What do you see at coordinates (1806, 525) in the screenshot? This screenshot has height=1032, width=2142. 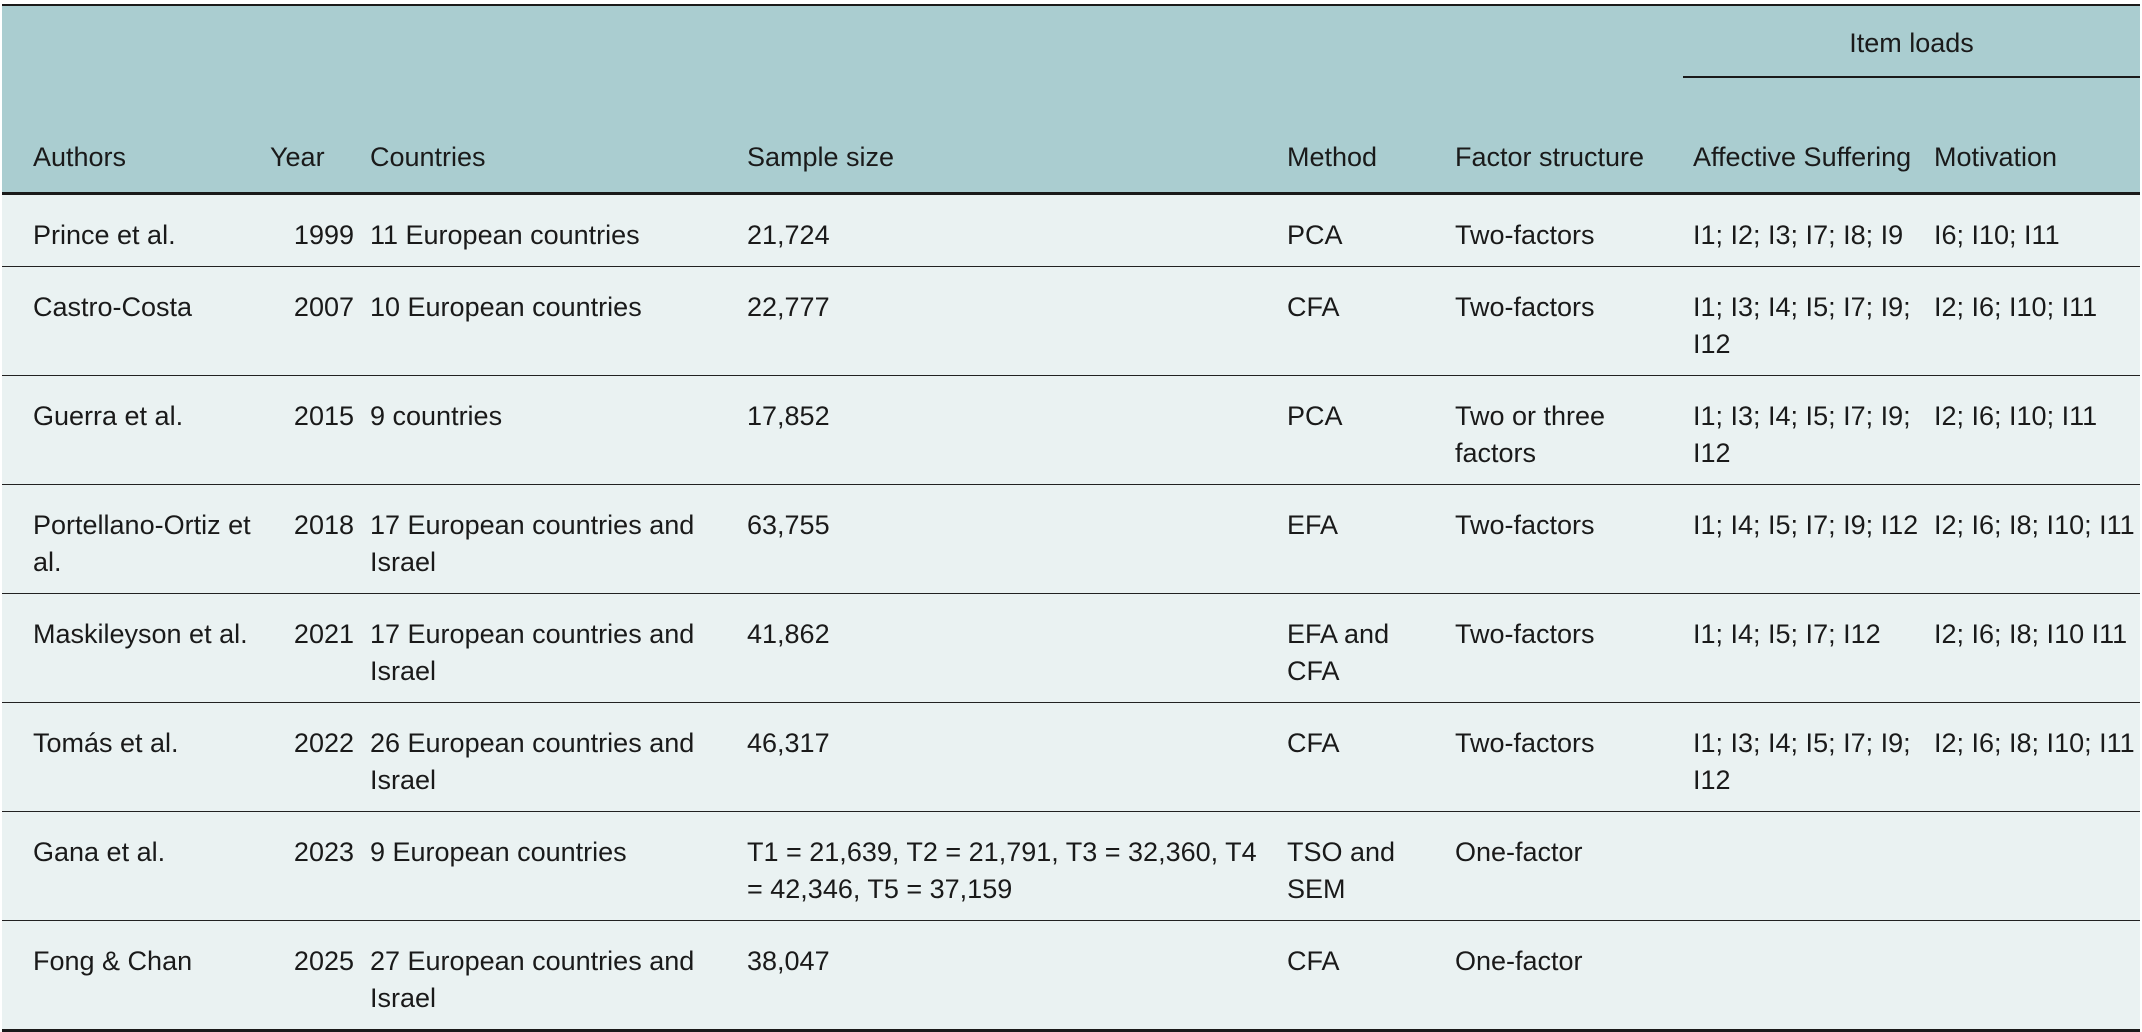 I see `cell-affective-suffering: I1; I4; I5; I7; I9; I12` at bounding box center [1806, 525].